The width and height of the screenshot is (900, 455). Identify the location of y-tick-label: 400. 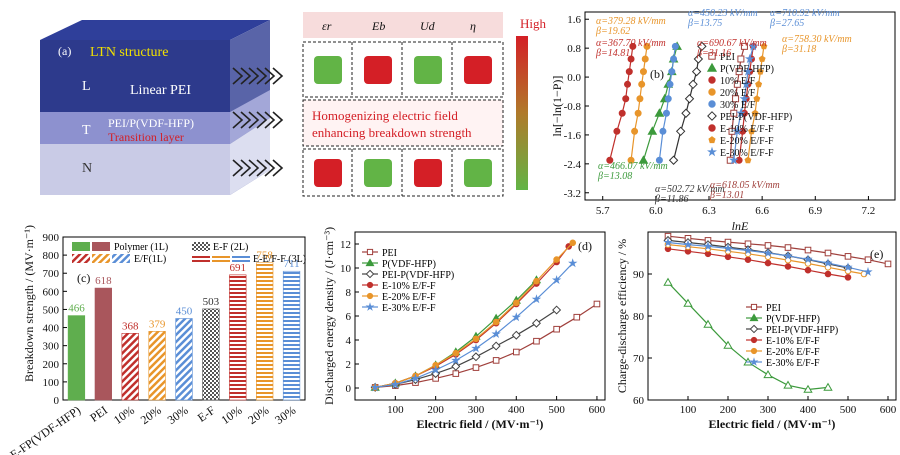
(51, 329).